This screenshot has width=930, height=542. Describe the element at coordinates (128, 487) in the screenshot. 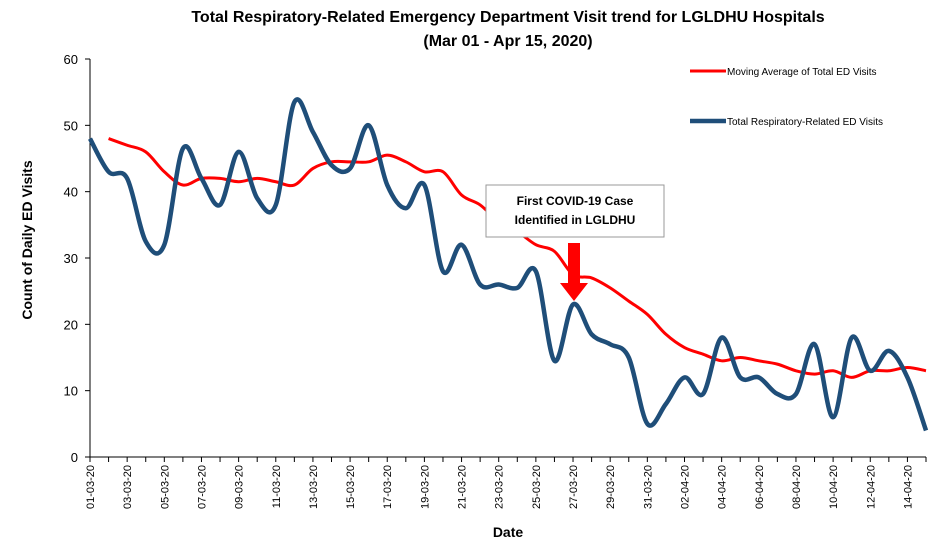

I see `x-tick-label: 03-03-20` at that location.